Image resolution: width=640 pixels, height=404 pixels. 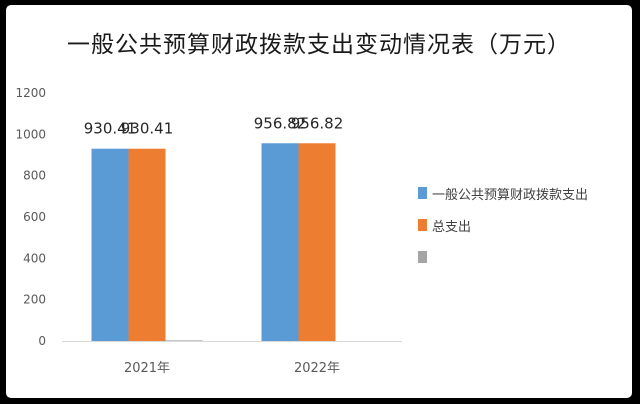 I want to click on chart-legend: 一般公共预算财政拨款支出 总支出, so click(x=503, y=233).